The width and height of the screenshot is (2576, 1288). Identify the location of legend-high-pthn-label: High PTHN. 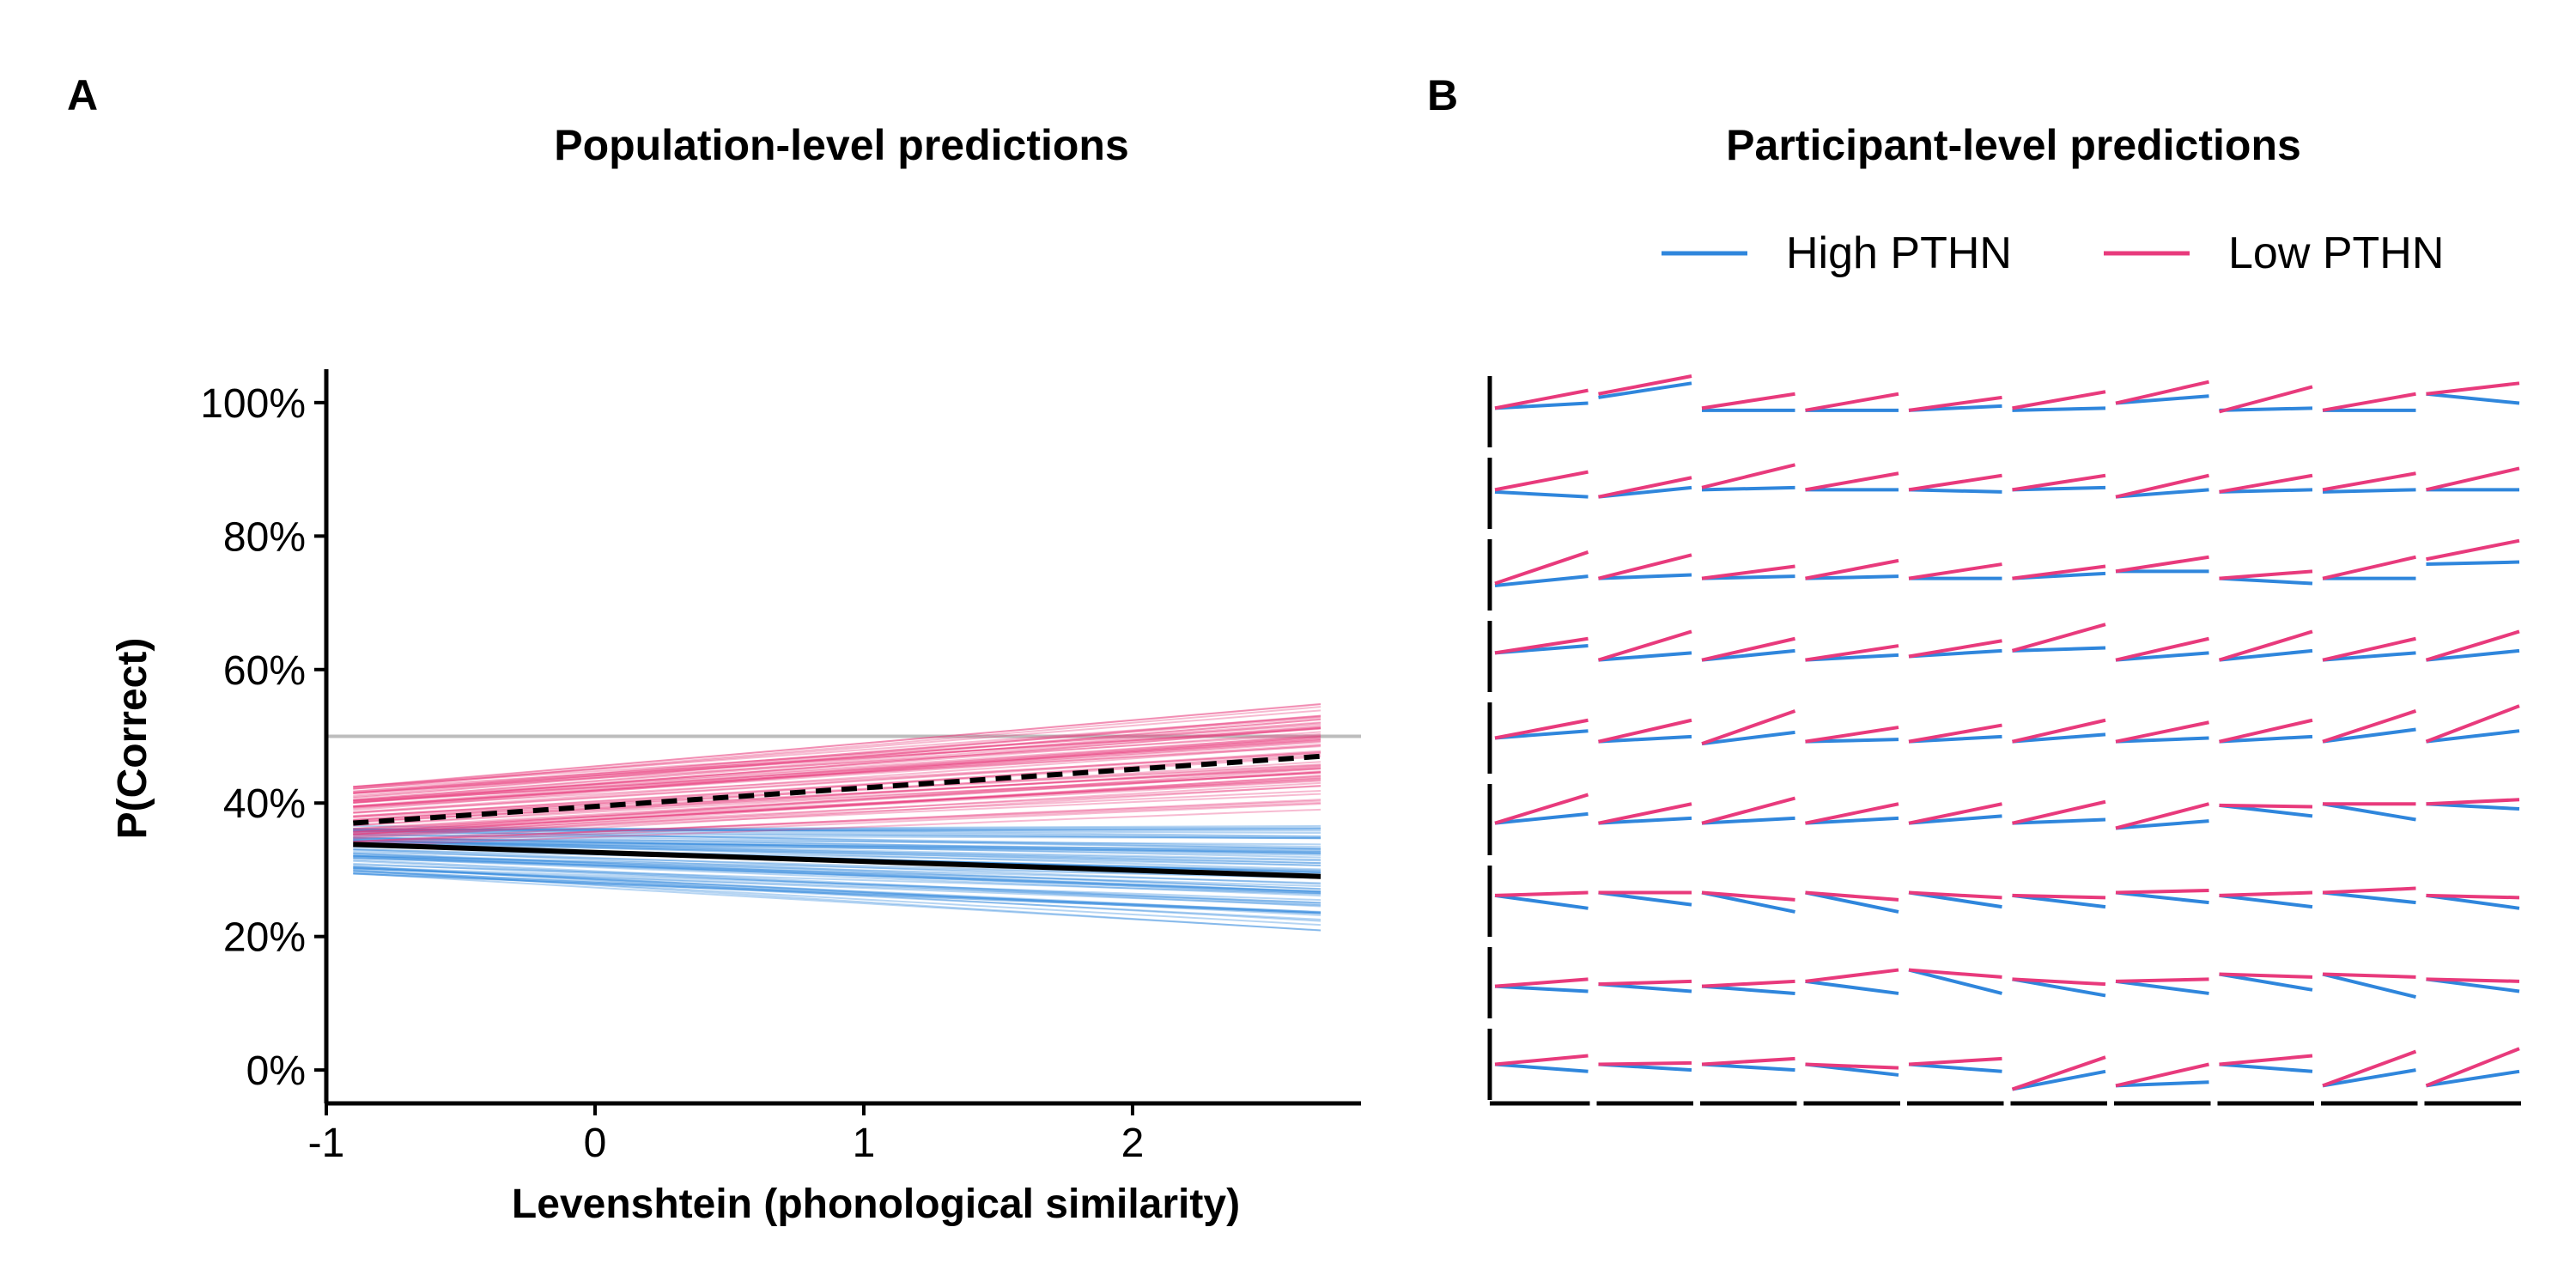
(1899, 253).